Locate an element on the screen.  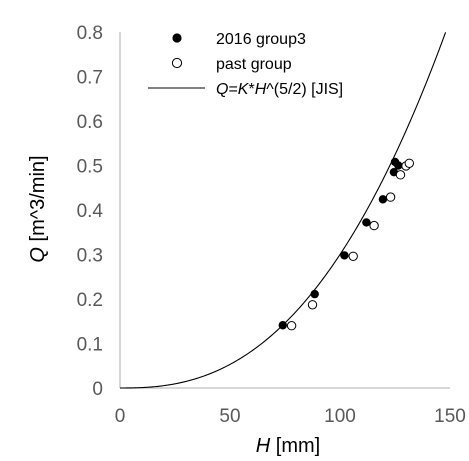
y-tick-label: 0.5 is located at coordinates (90, 167).